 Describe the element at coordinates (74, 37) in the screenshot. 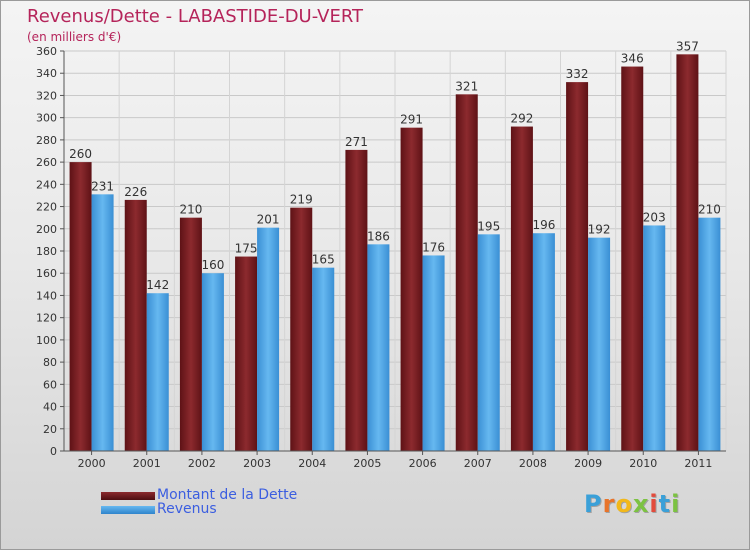

I see `chart-subtitle: (en milliers d'€)` at that location.